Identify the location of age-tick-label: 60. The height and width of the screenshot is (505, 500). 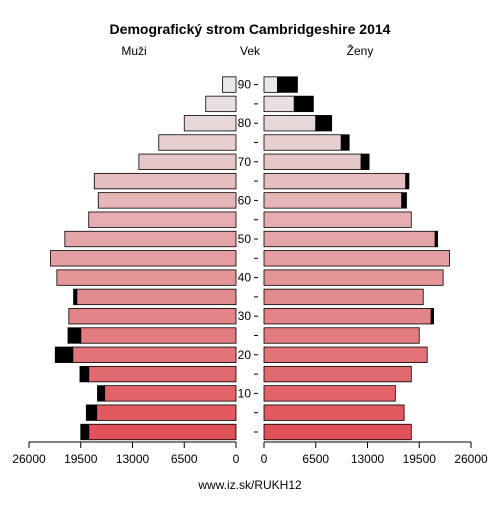
(245, 200).